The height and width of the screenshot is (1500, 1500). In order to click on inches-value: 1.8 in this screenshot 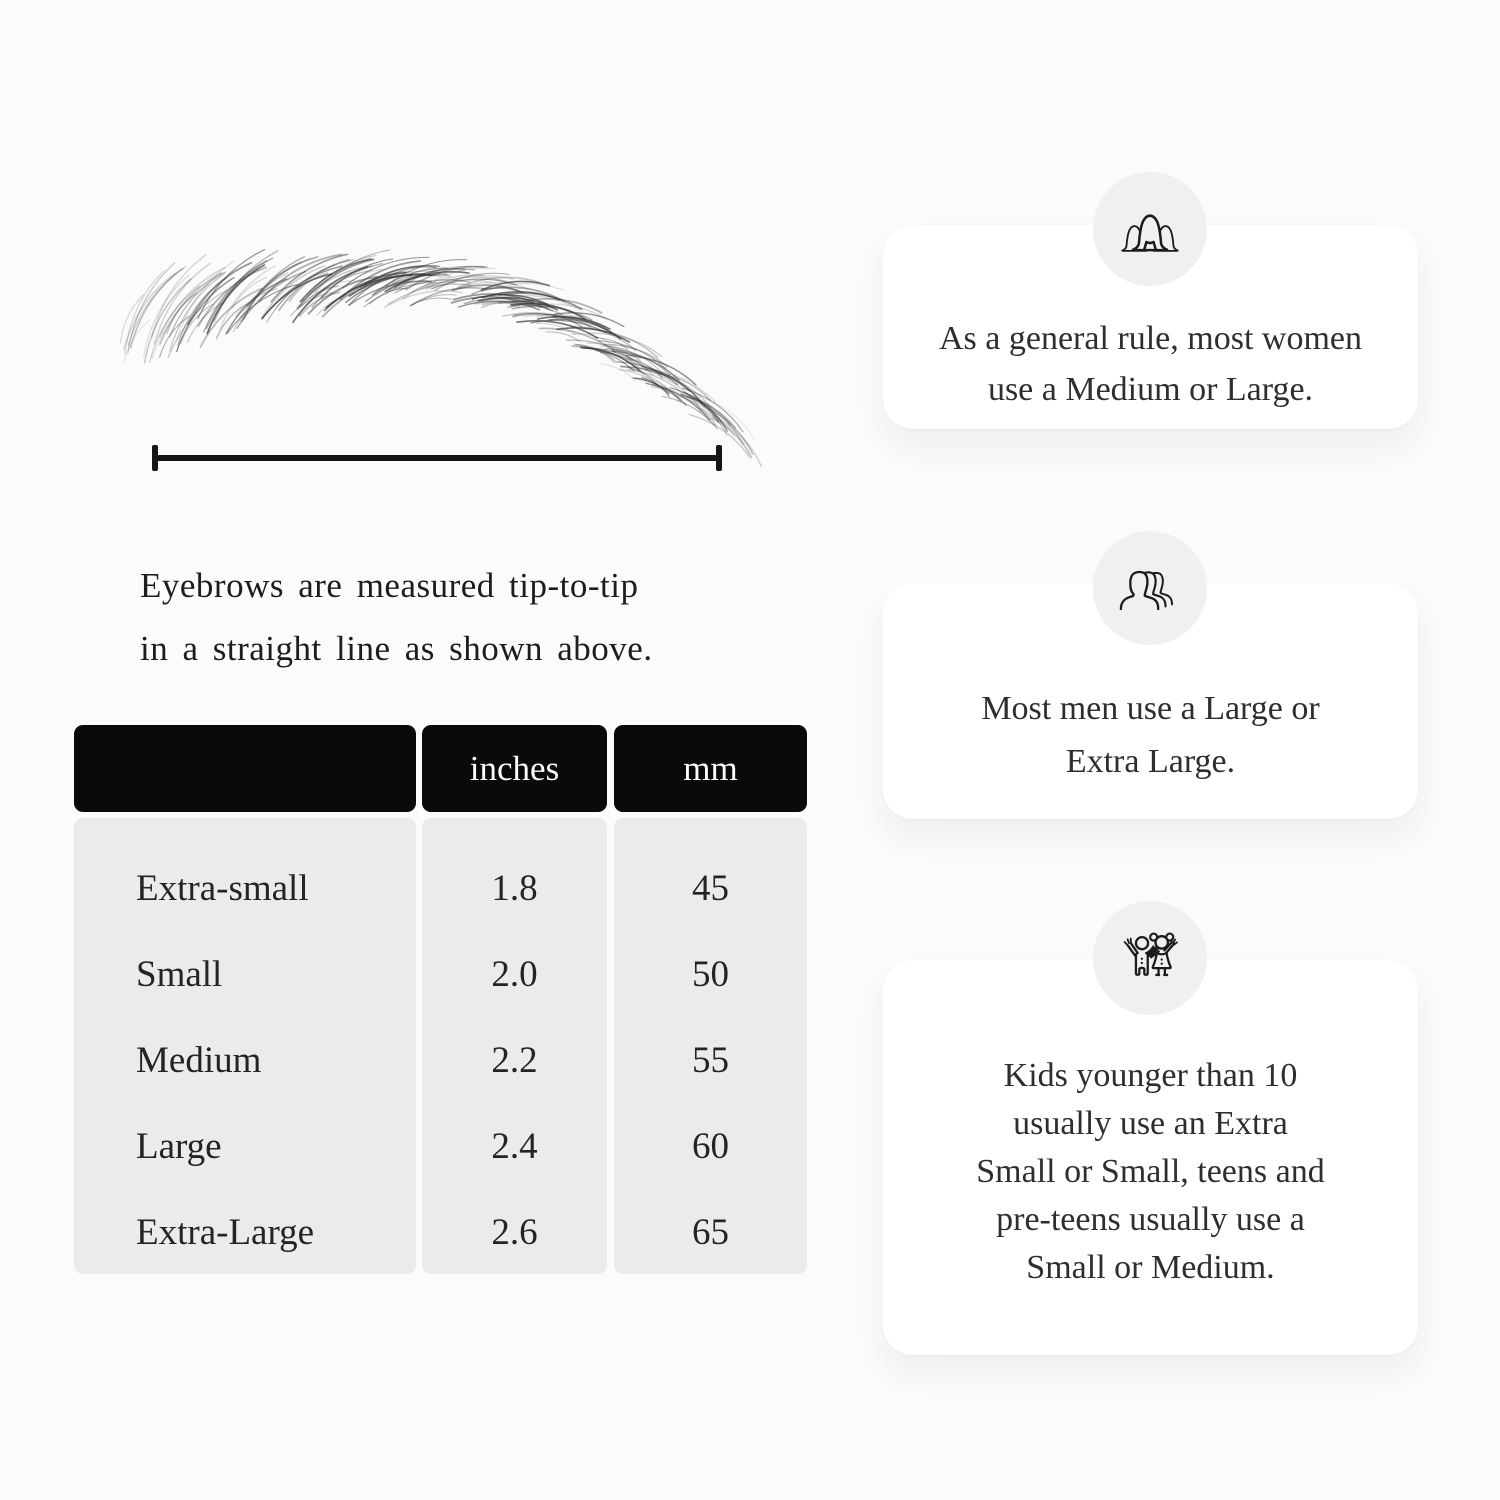, I will do `click(514, 888)`.